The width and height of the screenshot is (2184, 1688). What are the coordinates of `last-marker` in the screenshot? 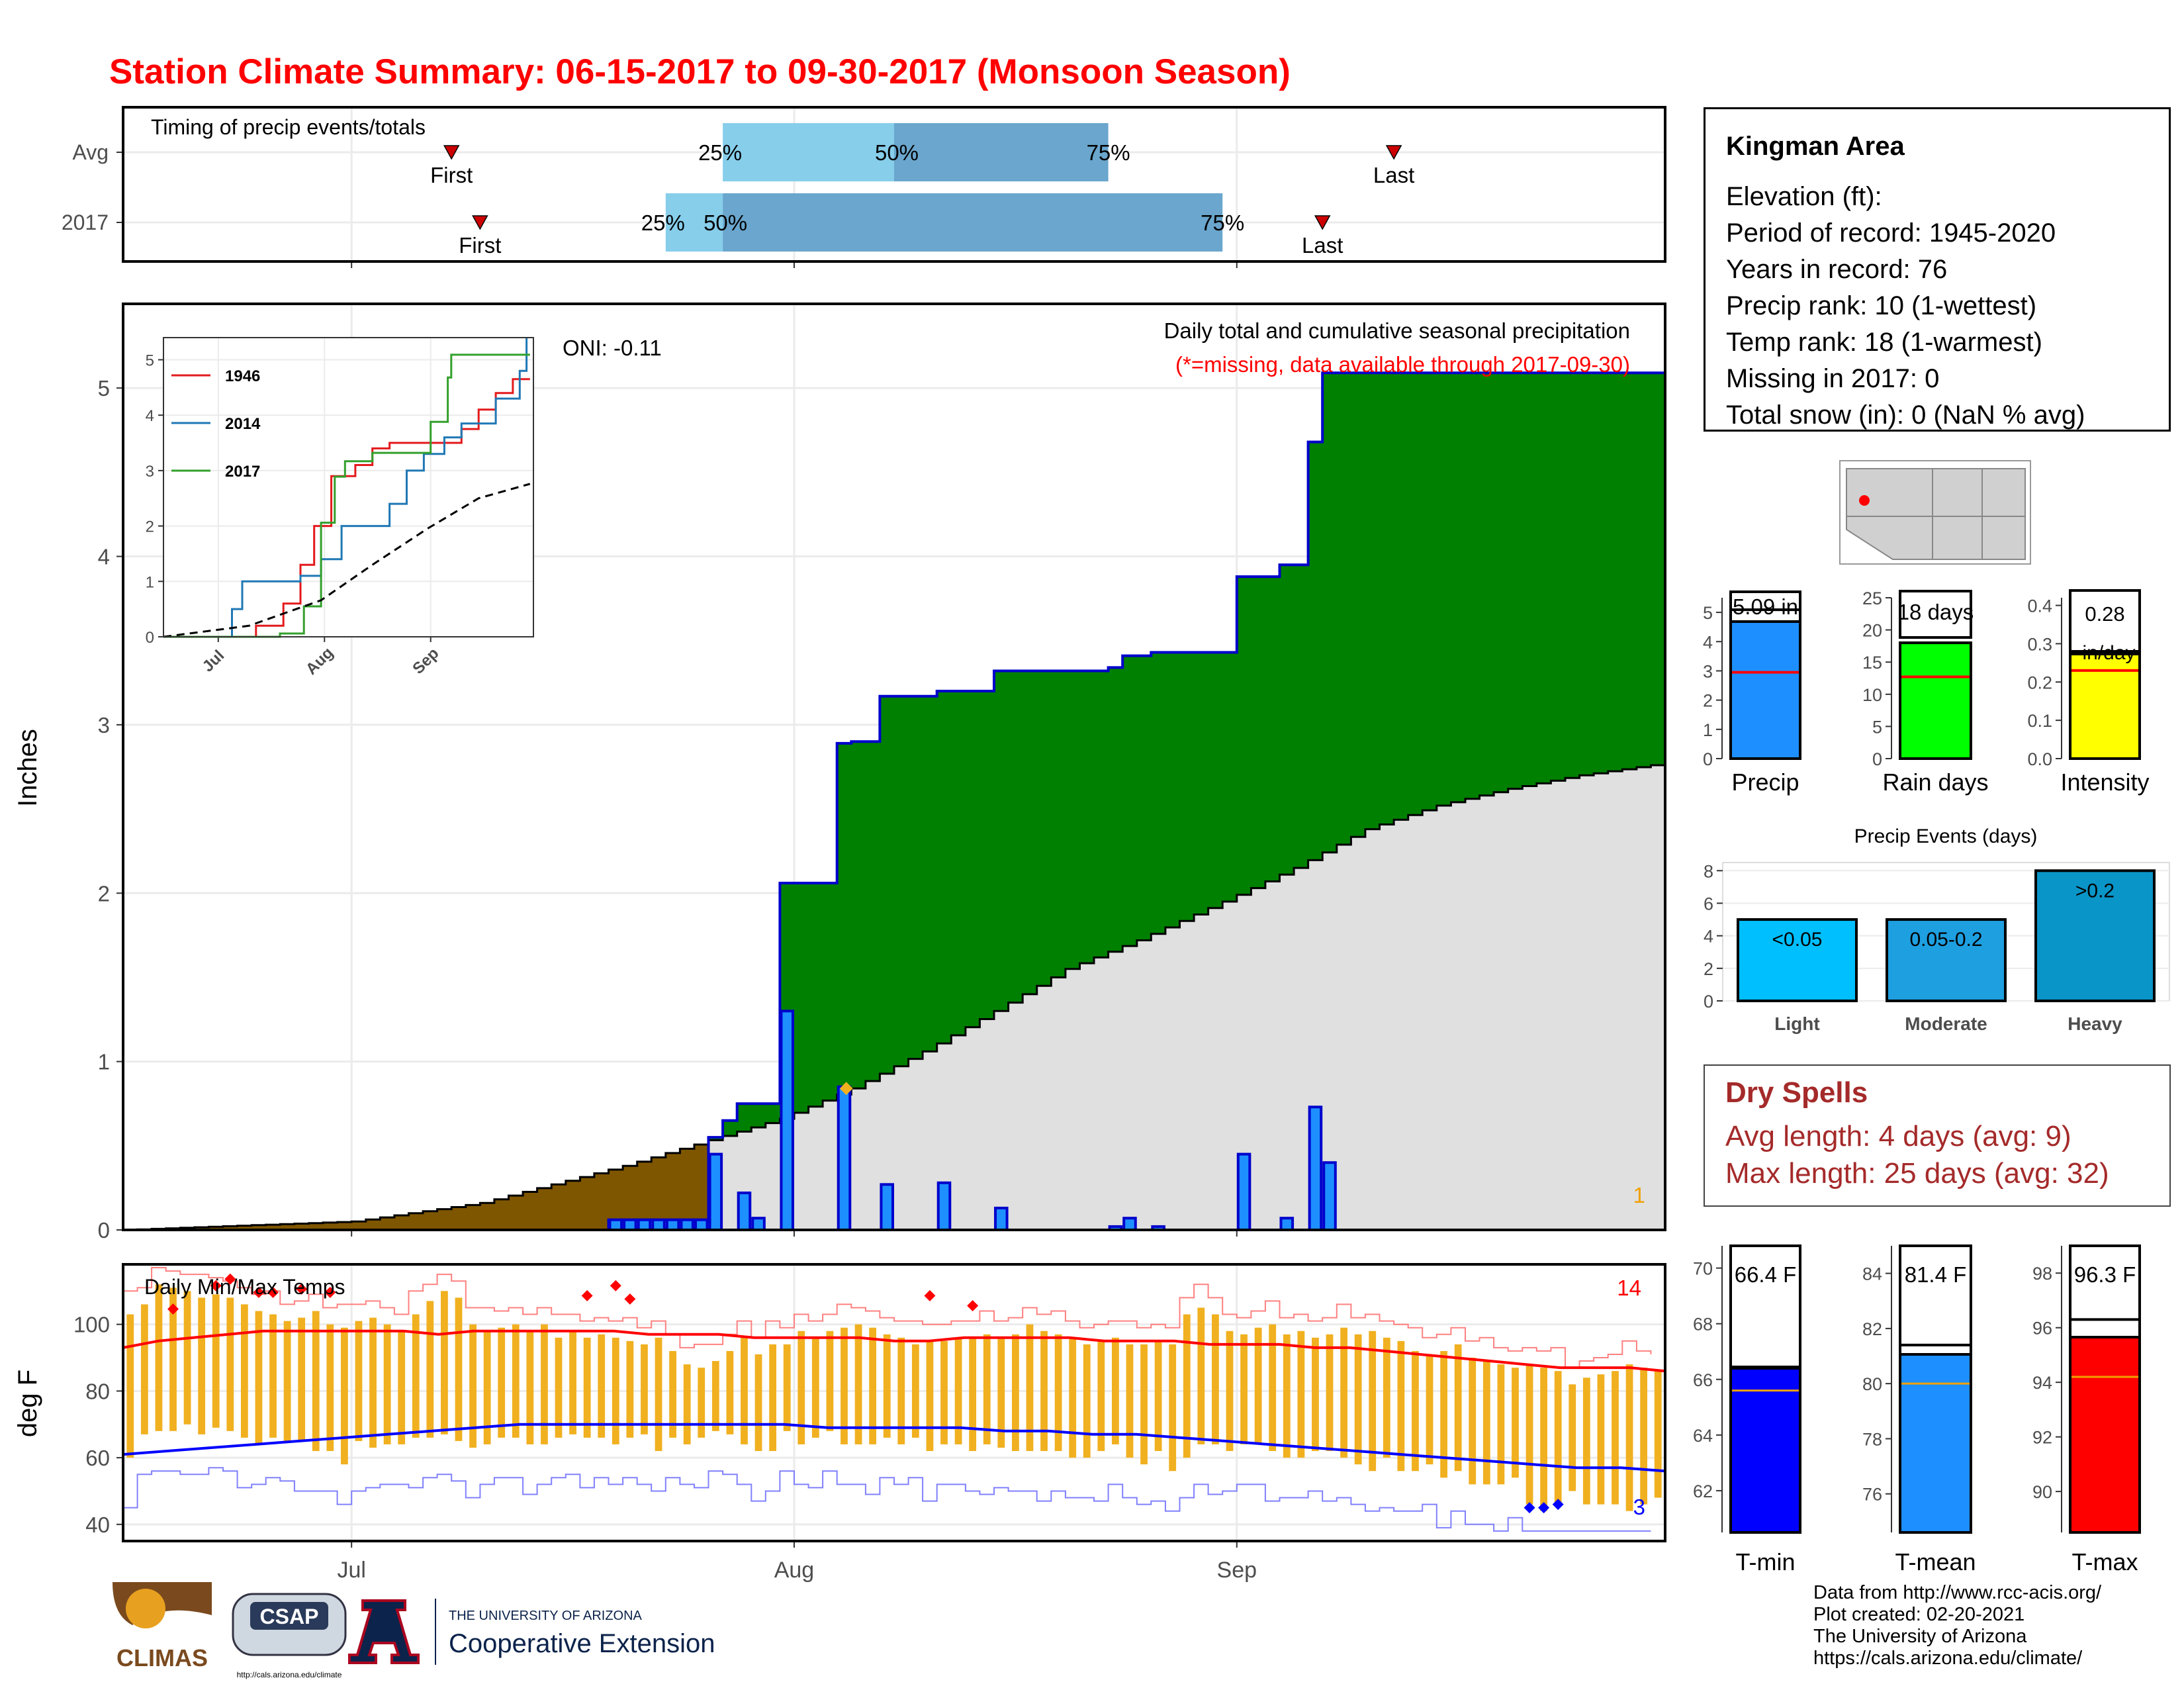 It's located at (1322, 222).